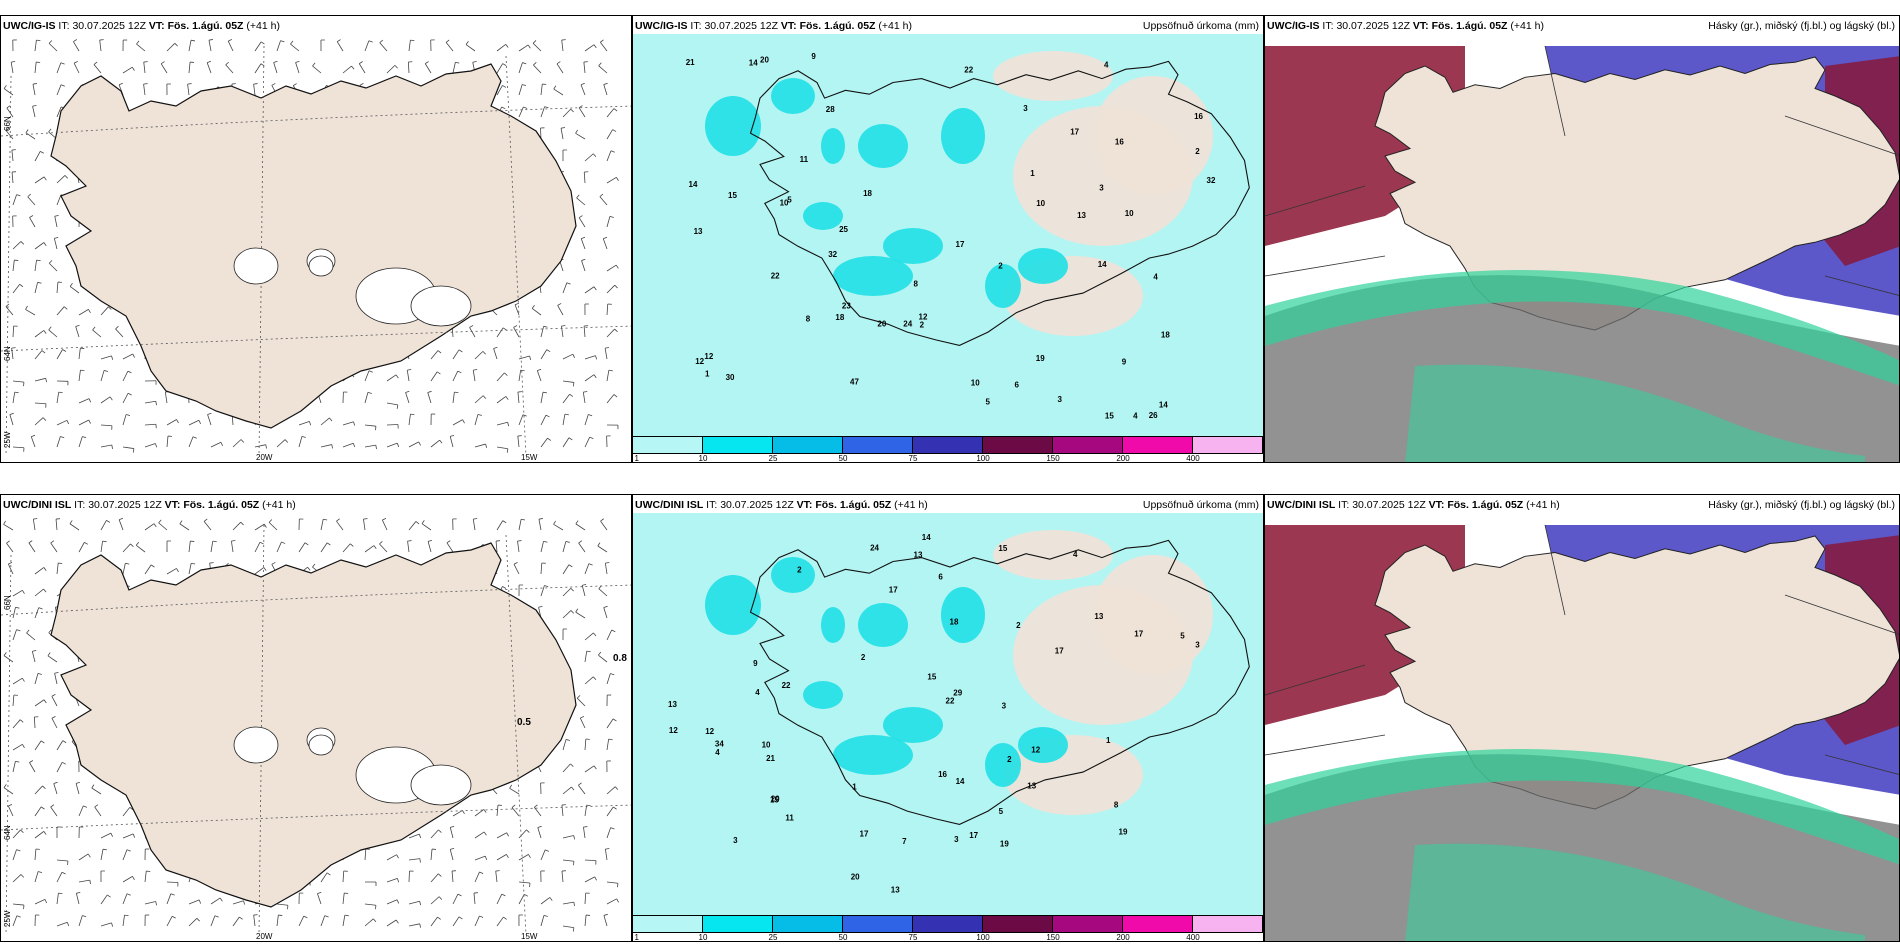 The image size is (1900, 950). I want to click on wind-label: 0.5, so click(524, 722).